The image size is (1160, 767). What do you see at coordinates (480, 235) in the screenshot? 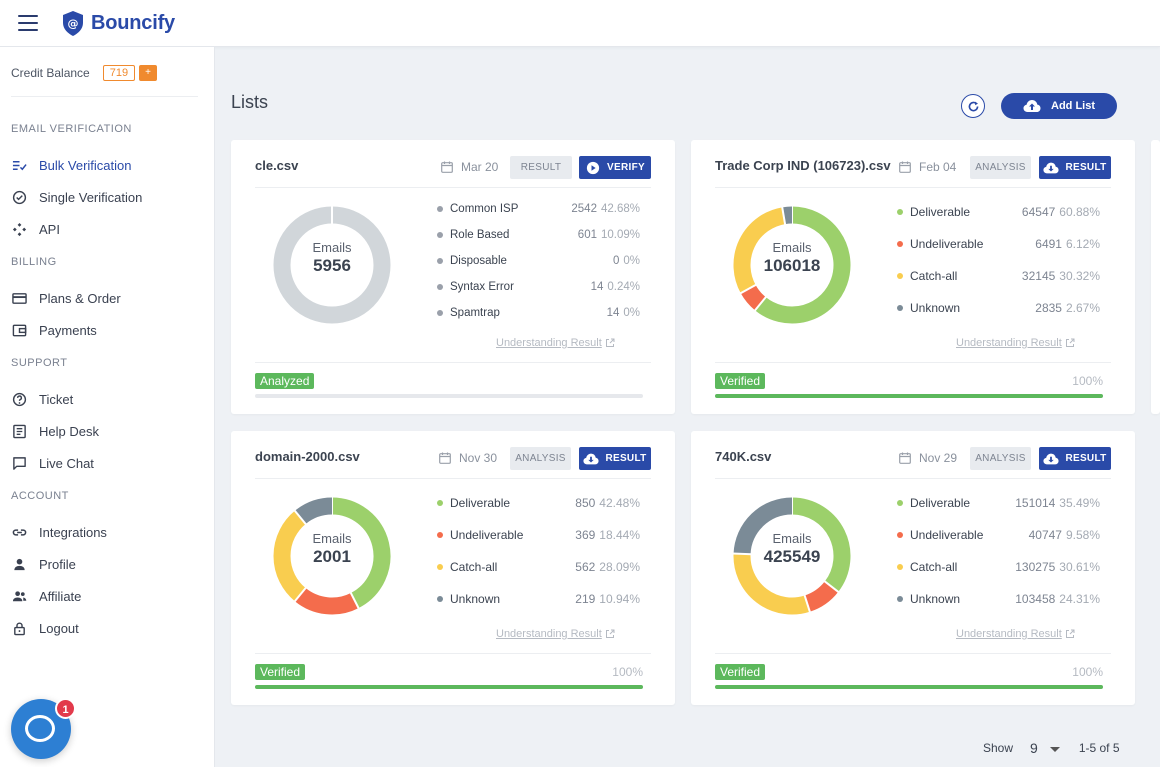
I see `legend-name: Role Based` at bounding box center [480, 235].